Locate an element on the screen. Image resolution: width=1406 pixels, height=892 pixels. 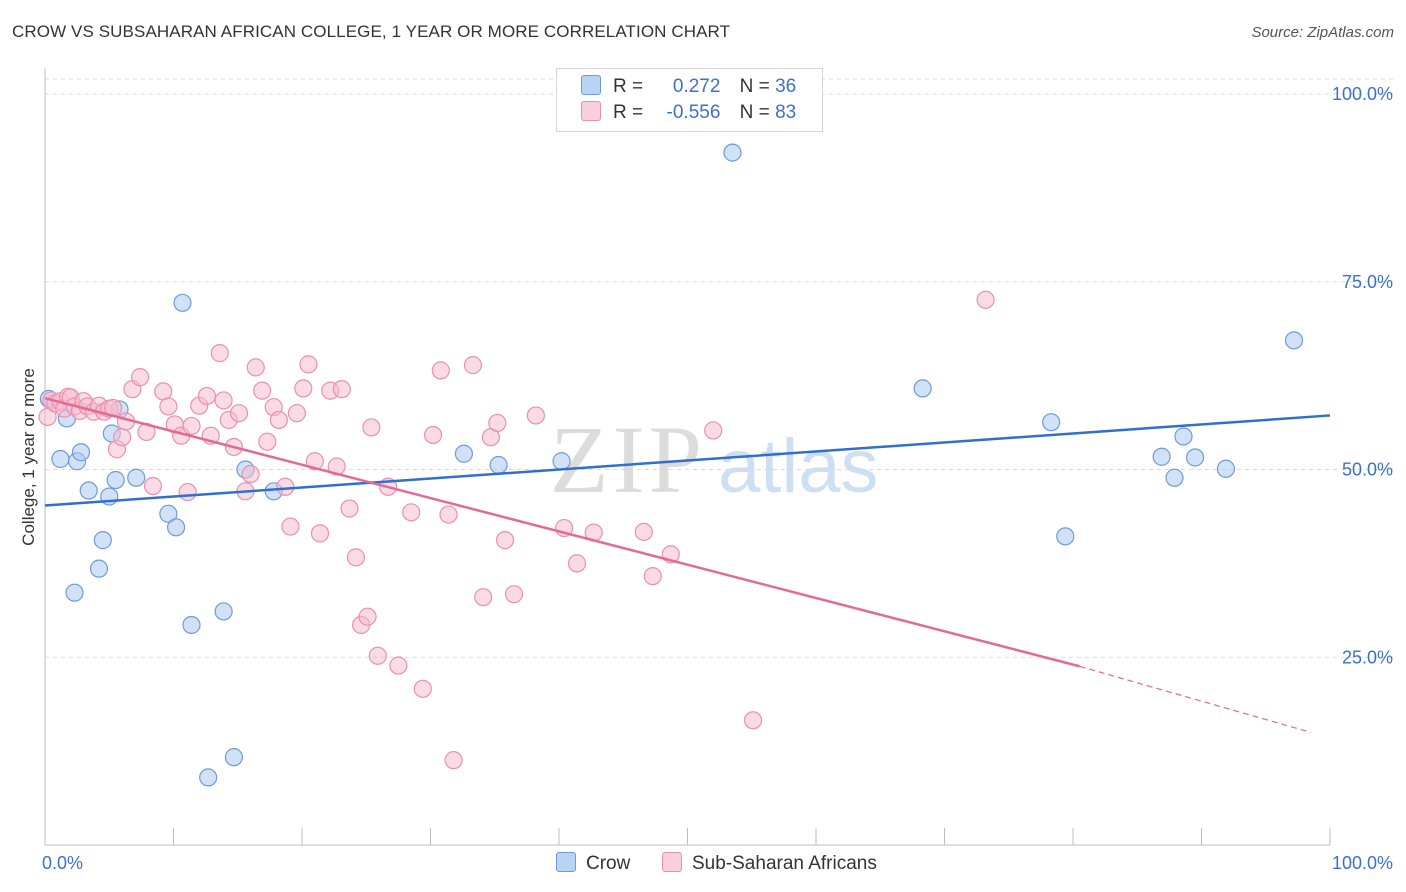
ssa-trend-extension is located at coordinates (1195, 699).